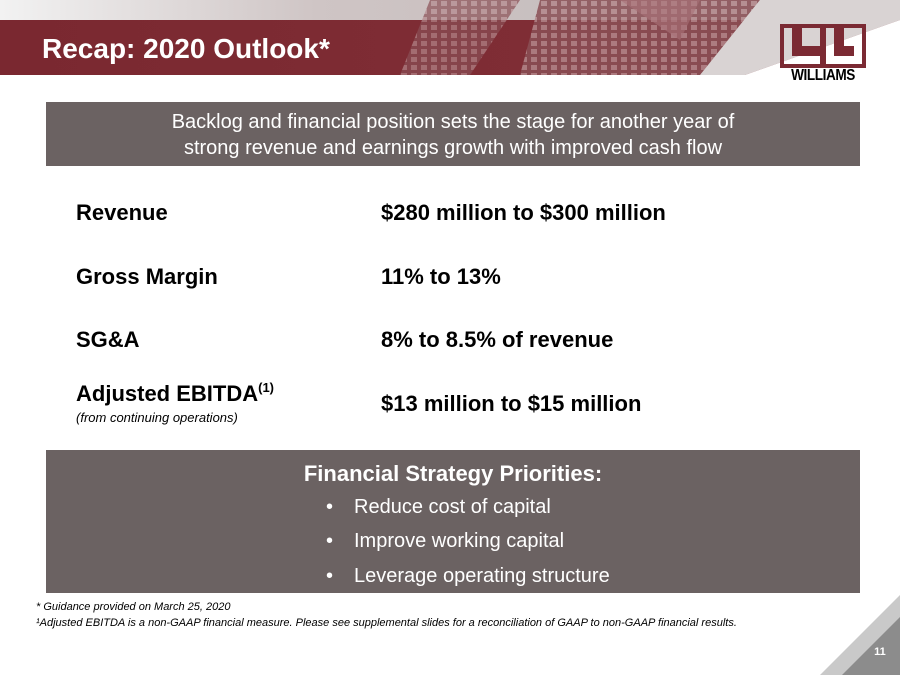  I want to click on priorities-title: Financial Strategy Priorities:, so click(453, 473).